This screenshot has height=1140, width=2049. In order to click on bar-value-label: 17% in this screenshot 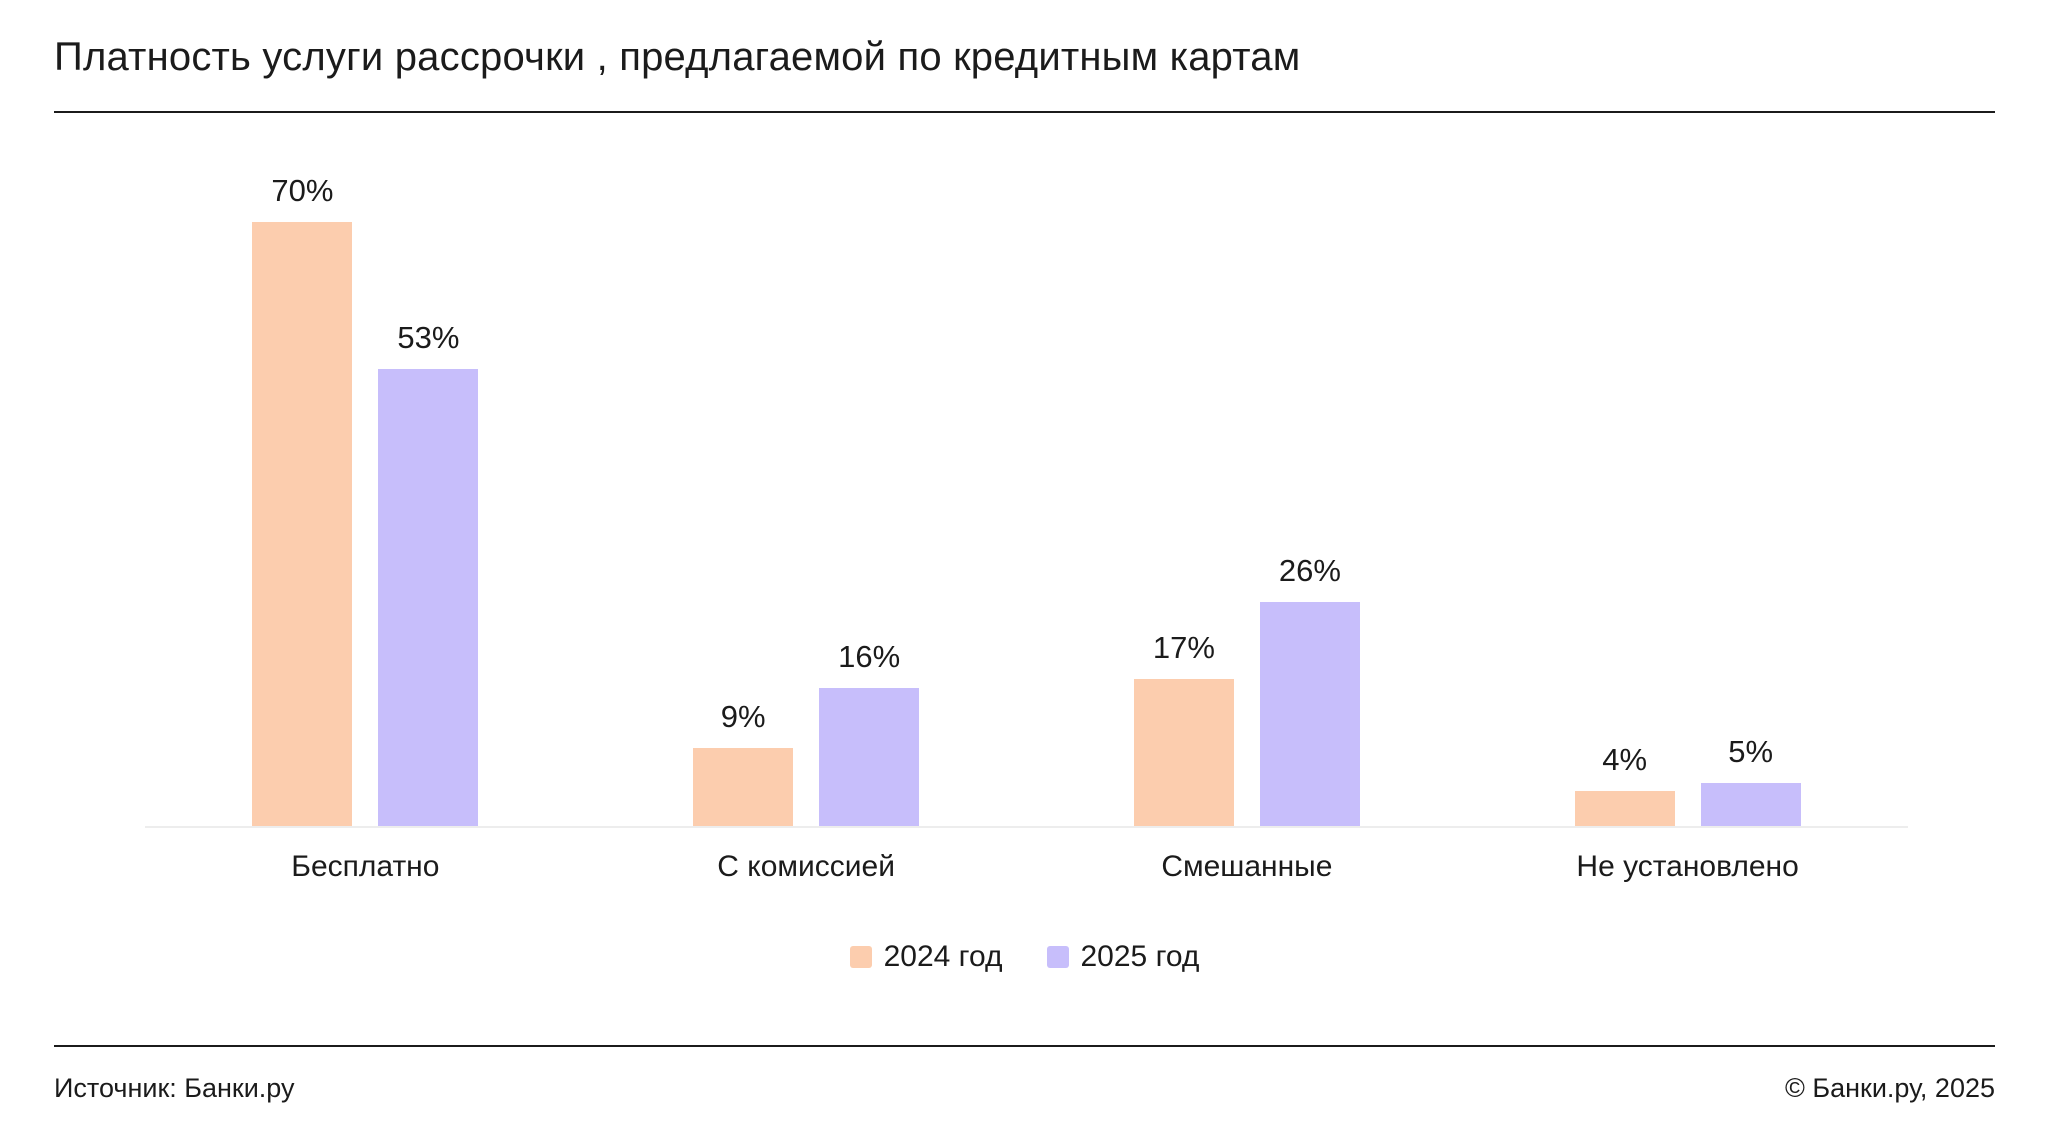, I will do `click(1183, 647)`.